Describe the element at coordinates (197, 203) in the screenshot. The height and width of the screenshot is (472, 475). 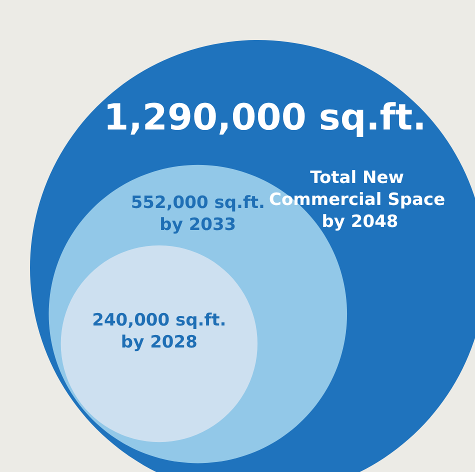
I see `data-label: 552,000 sq.ft.` at that location.